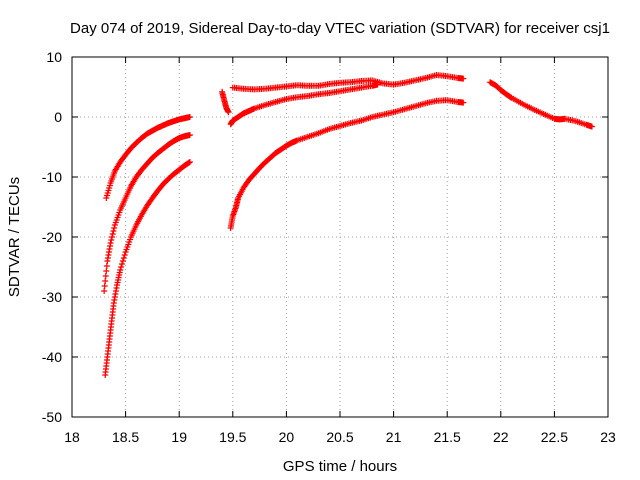 This screenshot has width=640, height=480. I want to click on y-tick-label: 0, so click(58, 117).